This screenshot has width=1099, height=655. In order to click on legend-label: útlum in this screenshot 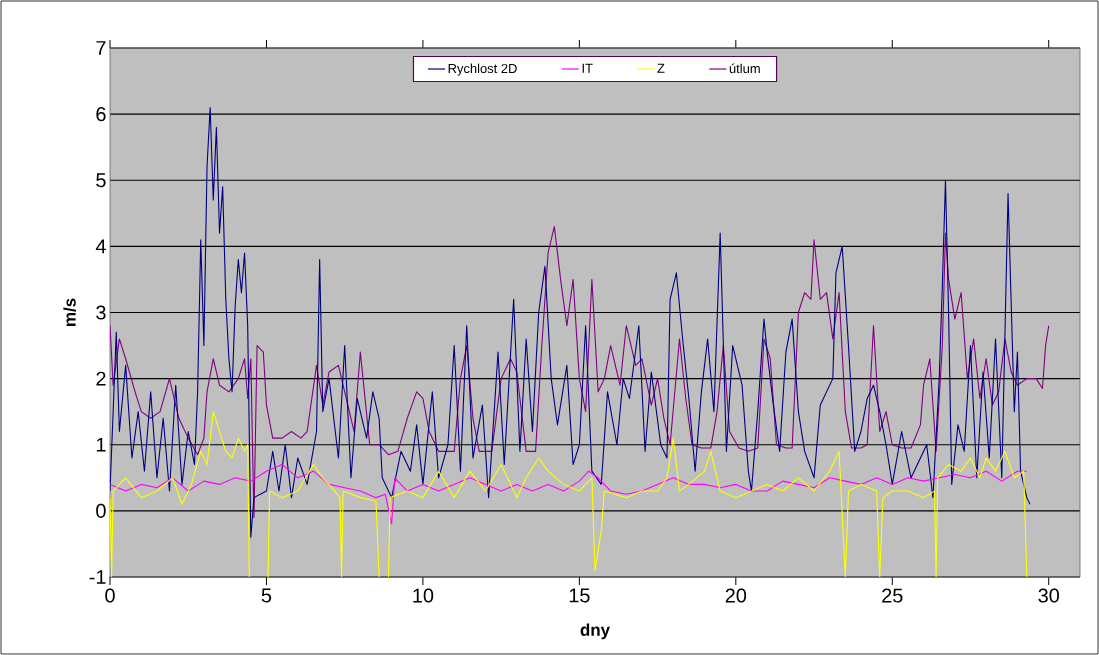, I will do `click(744, 68)`.